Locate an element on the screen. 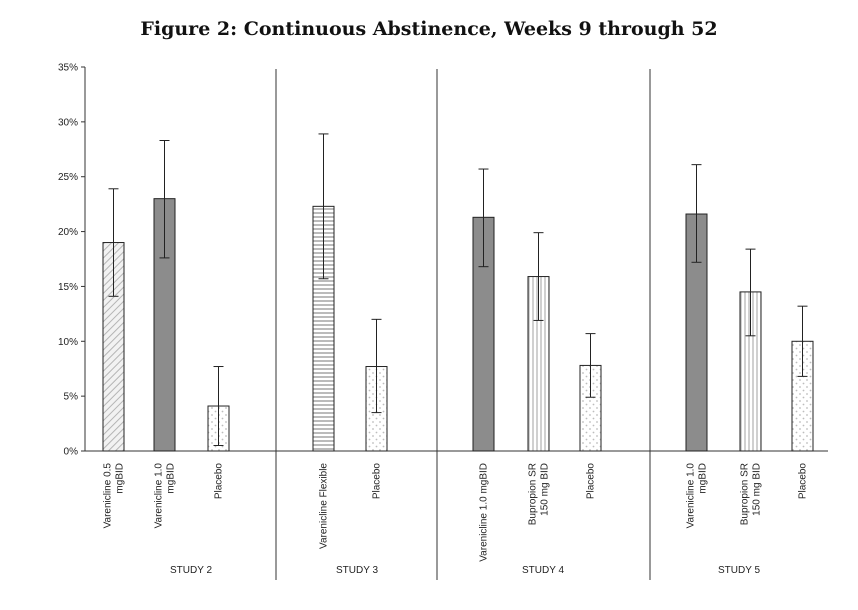  study-label: STUDY 5 is located at coordinates (739, 570).